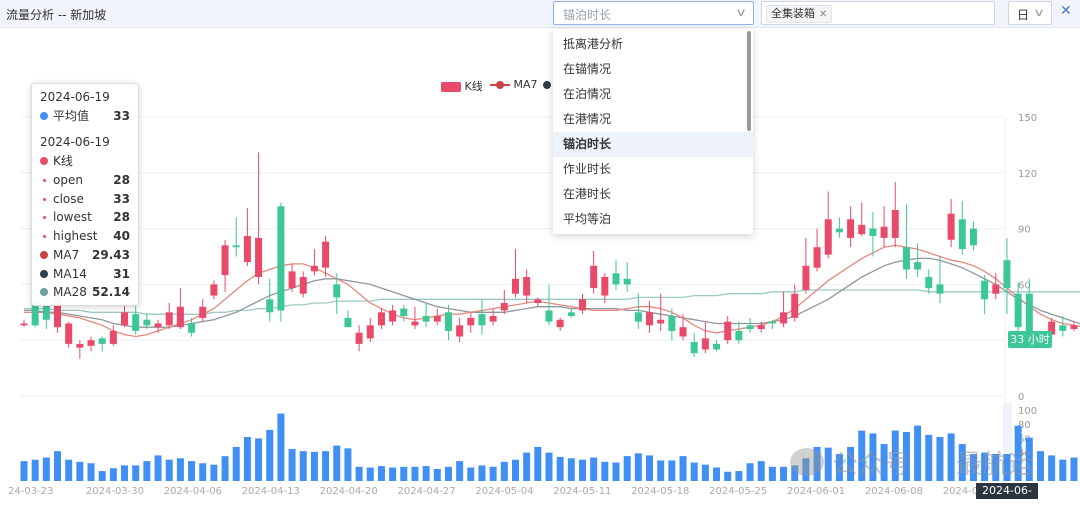  What do you see at coordinates (793, 13) in the screenshot?
I see `vessel-type-tag-label: 全集装箱` at bounding box center [793, 13].